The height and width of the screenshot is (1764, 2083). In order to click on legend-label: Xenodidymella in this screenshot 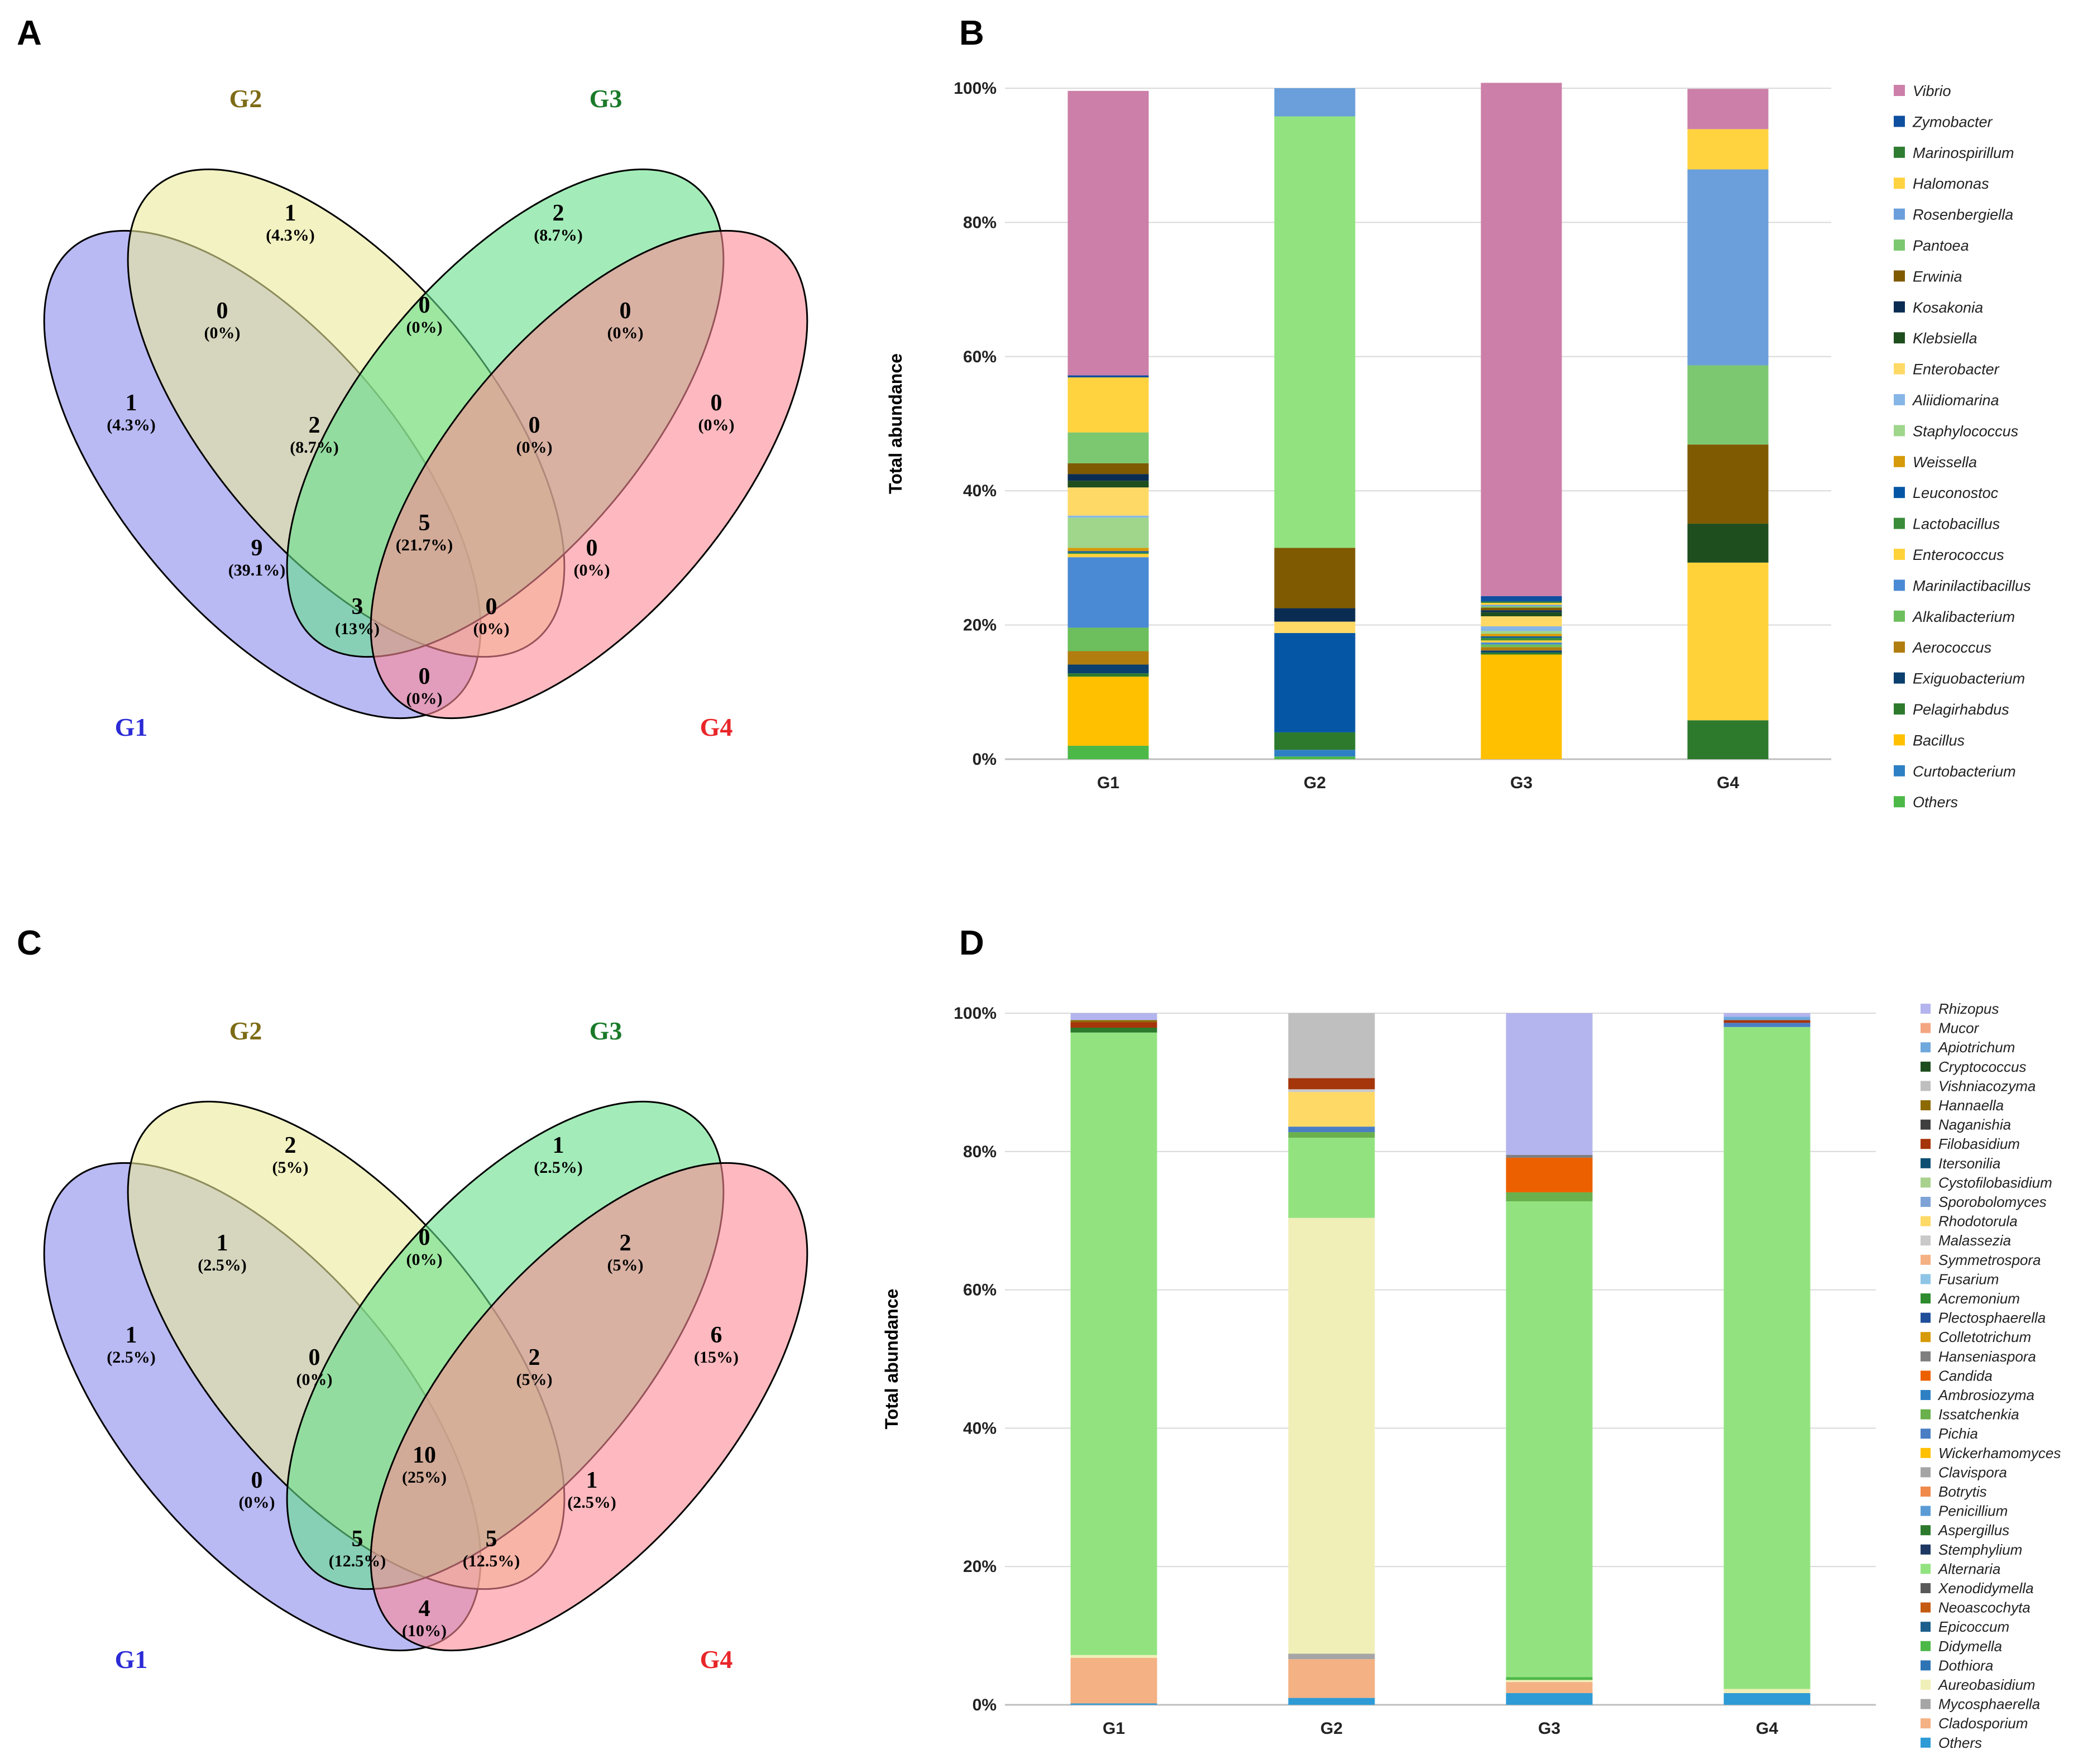, I will do `click(1986, 1588)`.